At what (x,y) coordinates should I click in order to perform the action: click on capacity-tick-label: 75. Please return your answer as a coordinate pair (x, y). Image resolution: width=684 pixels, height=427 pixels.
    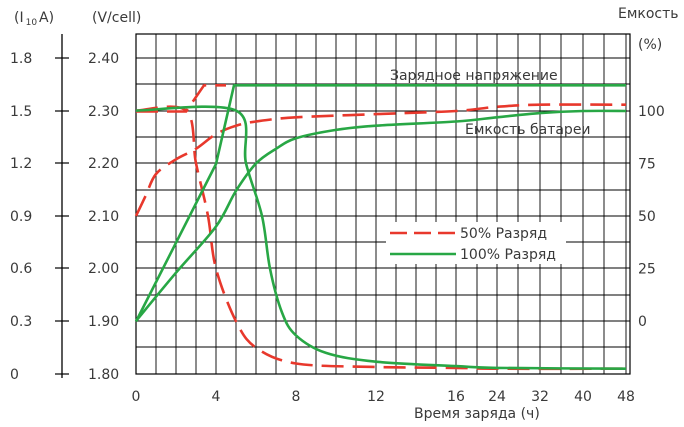
    Looking at the image, I should click on (647, 165).